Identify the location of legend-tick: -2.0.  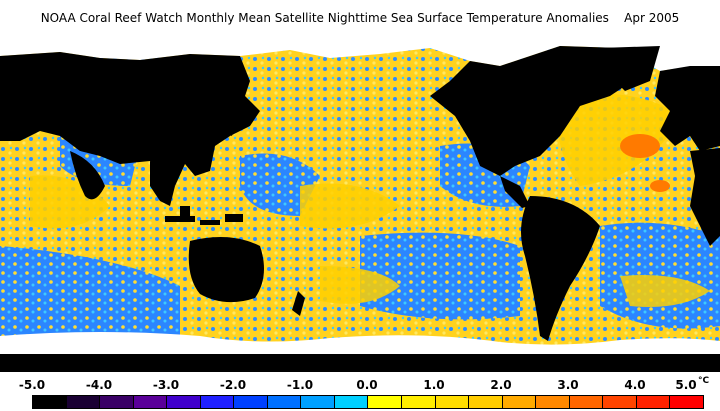
(233, 385).